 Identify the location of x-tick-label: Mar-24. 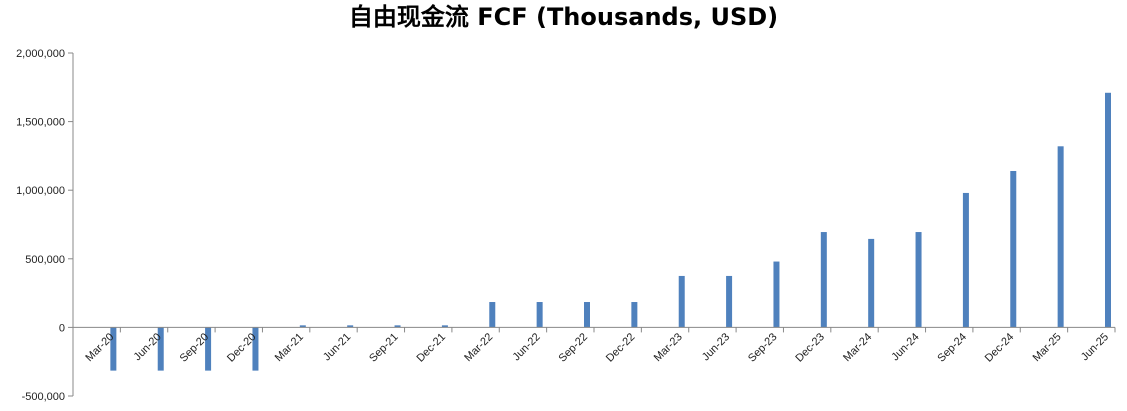
(857, 347).